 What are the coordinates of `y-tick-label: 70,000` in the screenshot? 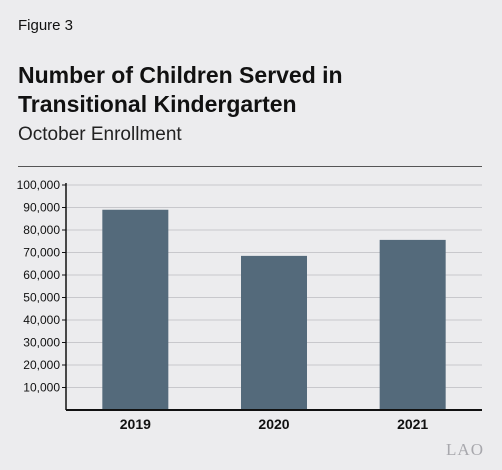 It's located at (41, 253).